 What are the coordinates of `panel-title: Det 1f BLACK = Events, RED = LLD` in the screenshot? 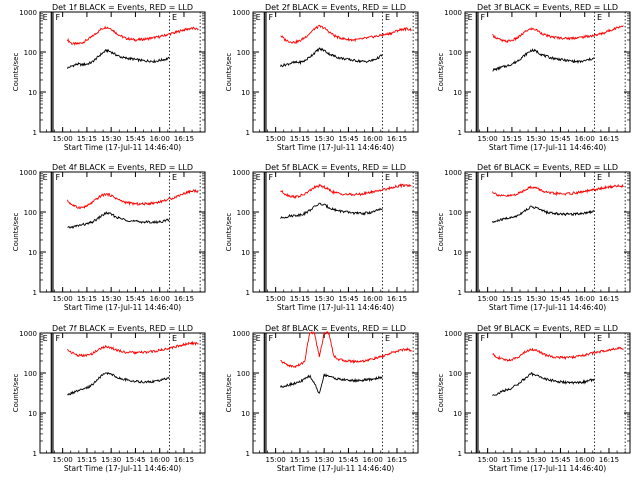 It's located at (122, 7).